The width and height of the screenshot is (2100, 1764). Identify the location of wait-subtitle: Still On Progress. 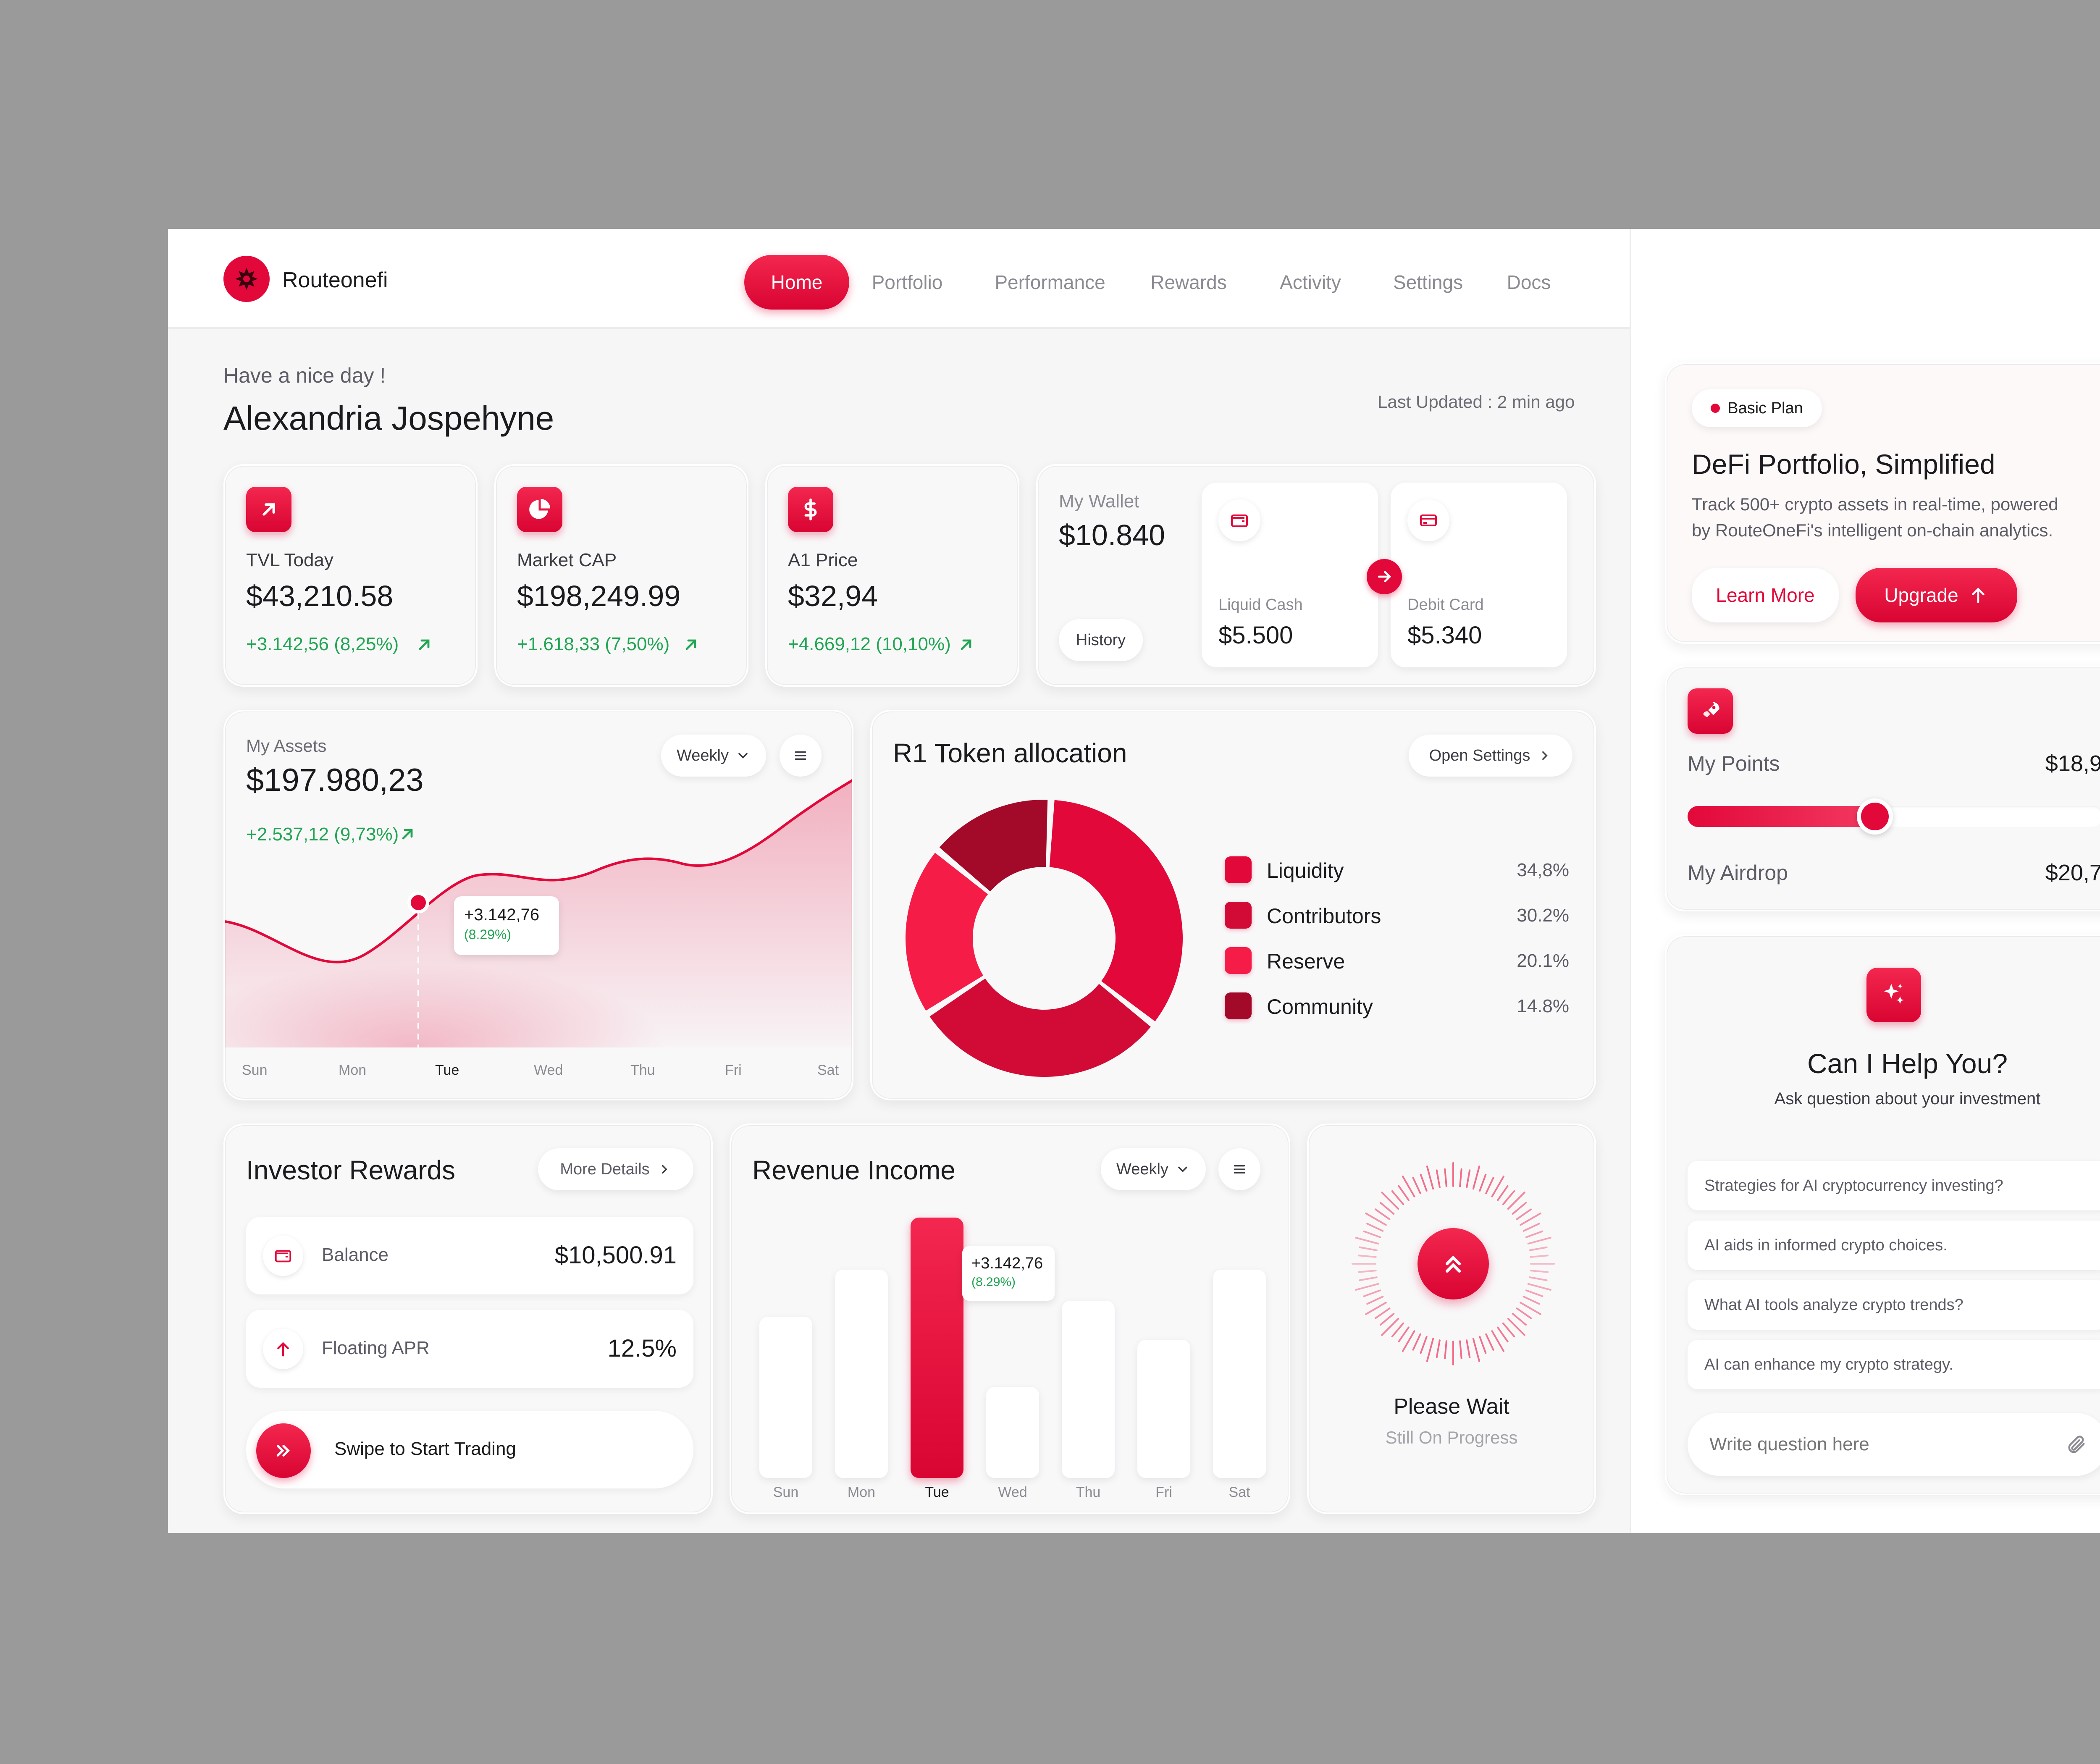
(1451, 1437).